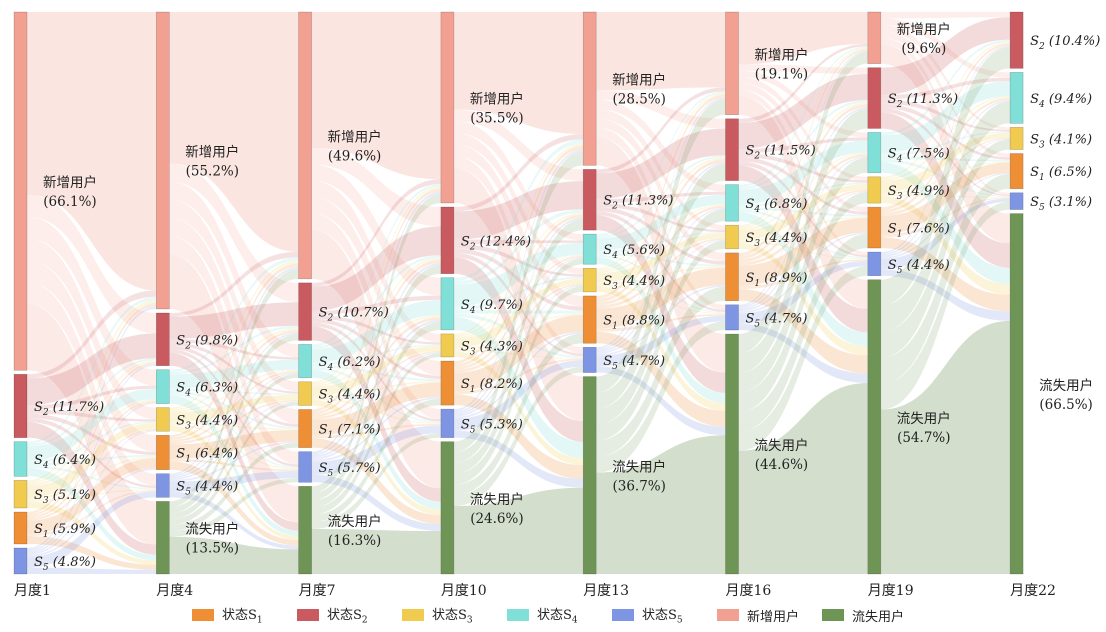 The image size is (1106, 632). Describe the element at coordinates (589, 200) in the screenshot. I see `node-月度13-s2` at that location.